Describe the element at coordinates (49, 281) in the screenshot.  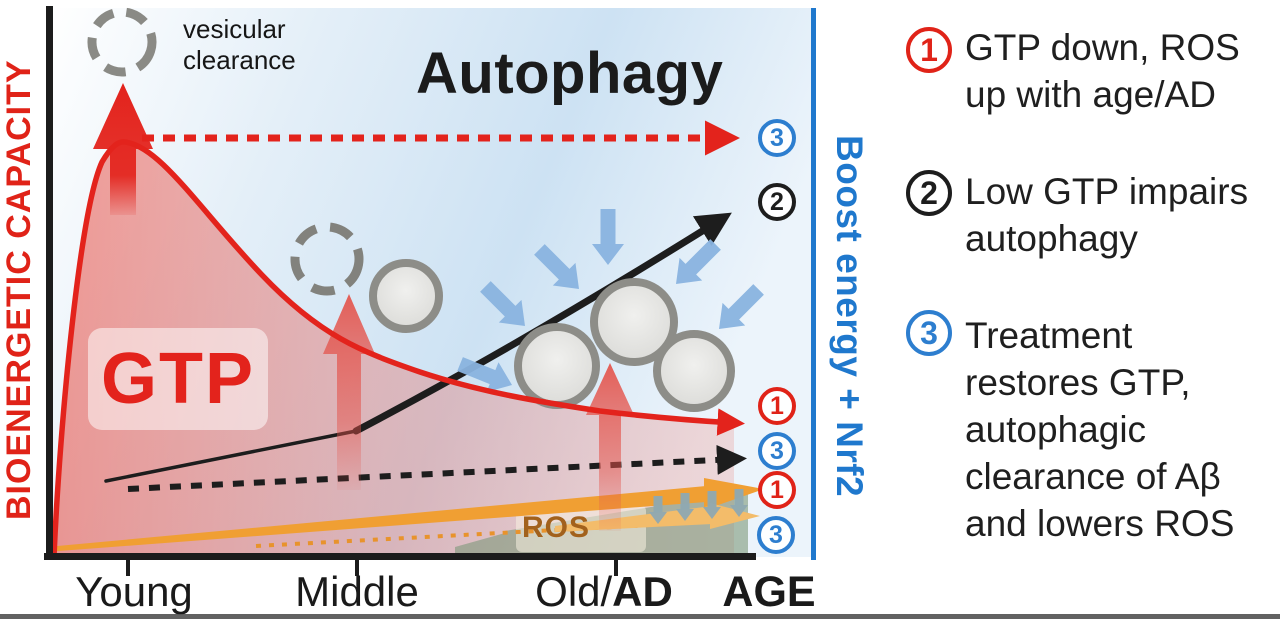
I see `y-axis-line` at that location.